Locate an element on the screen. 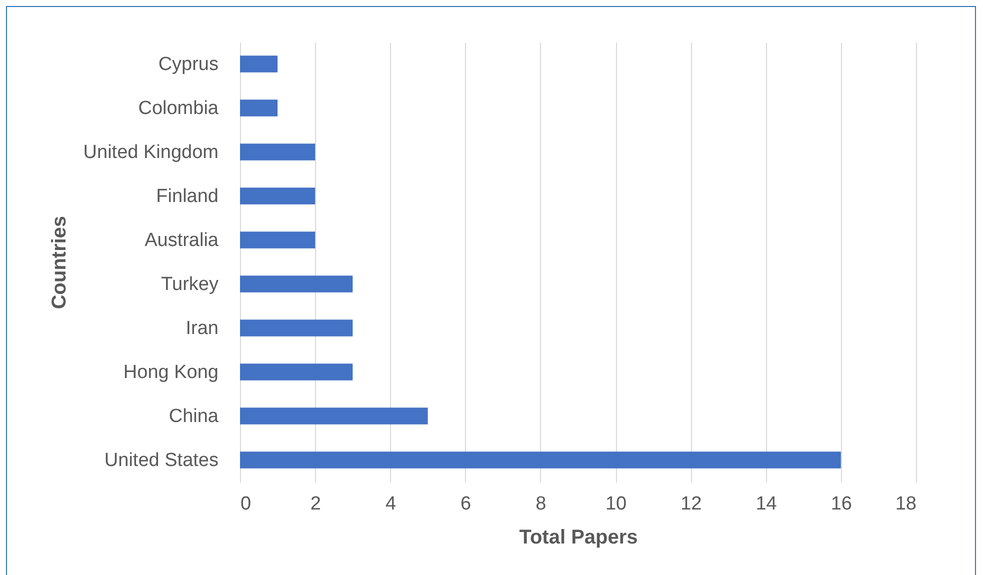 The width and height of the screenshot is (983, 575). y-tick-label: China is located at coordinates (193, 416).